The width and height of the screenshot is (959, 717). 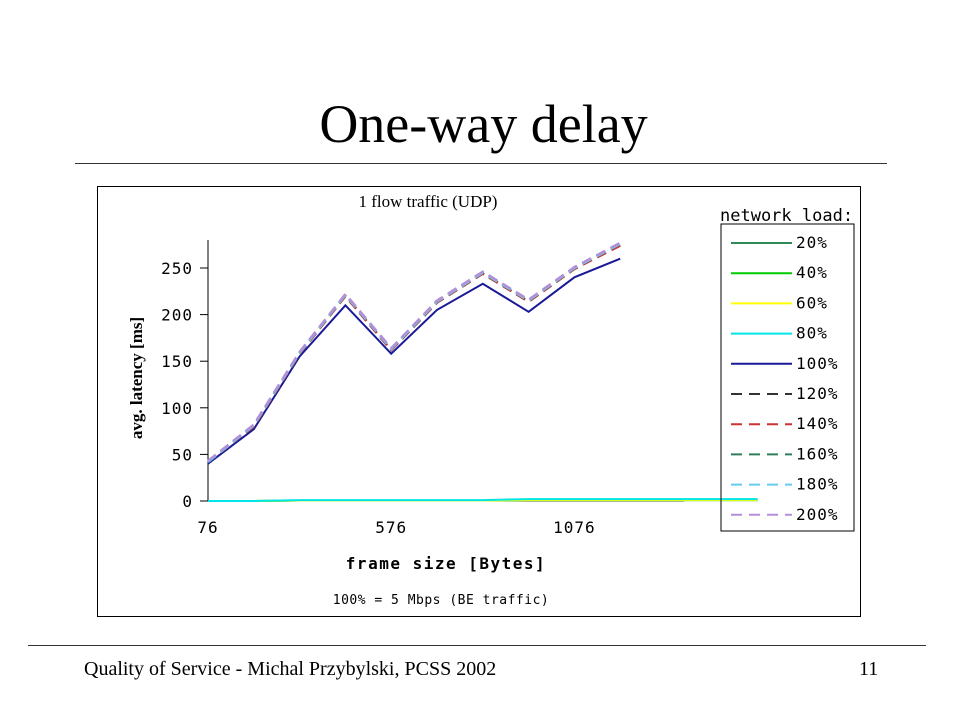 I want to click on series-line-180pct, so click(x=414, y=352).